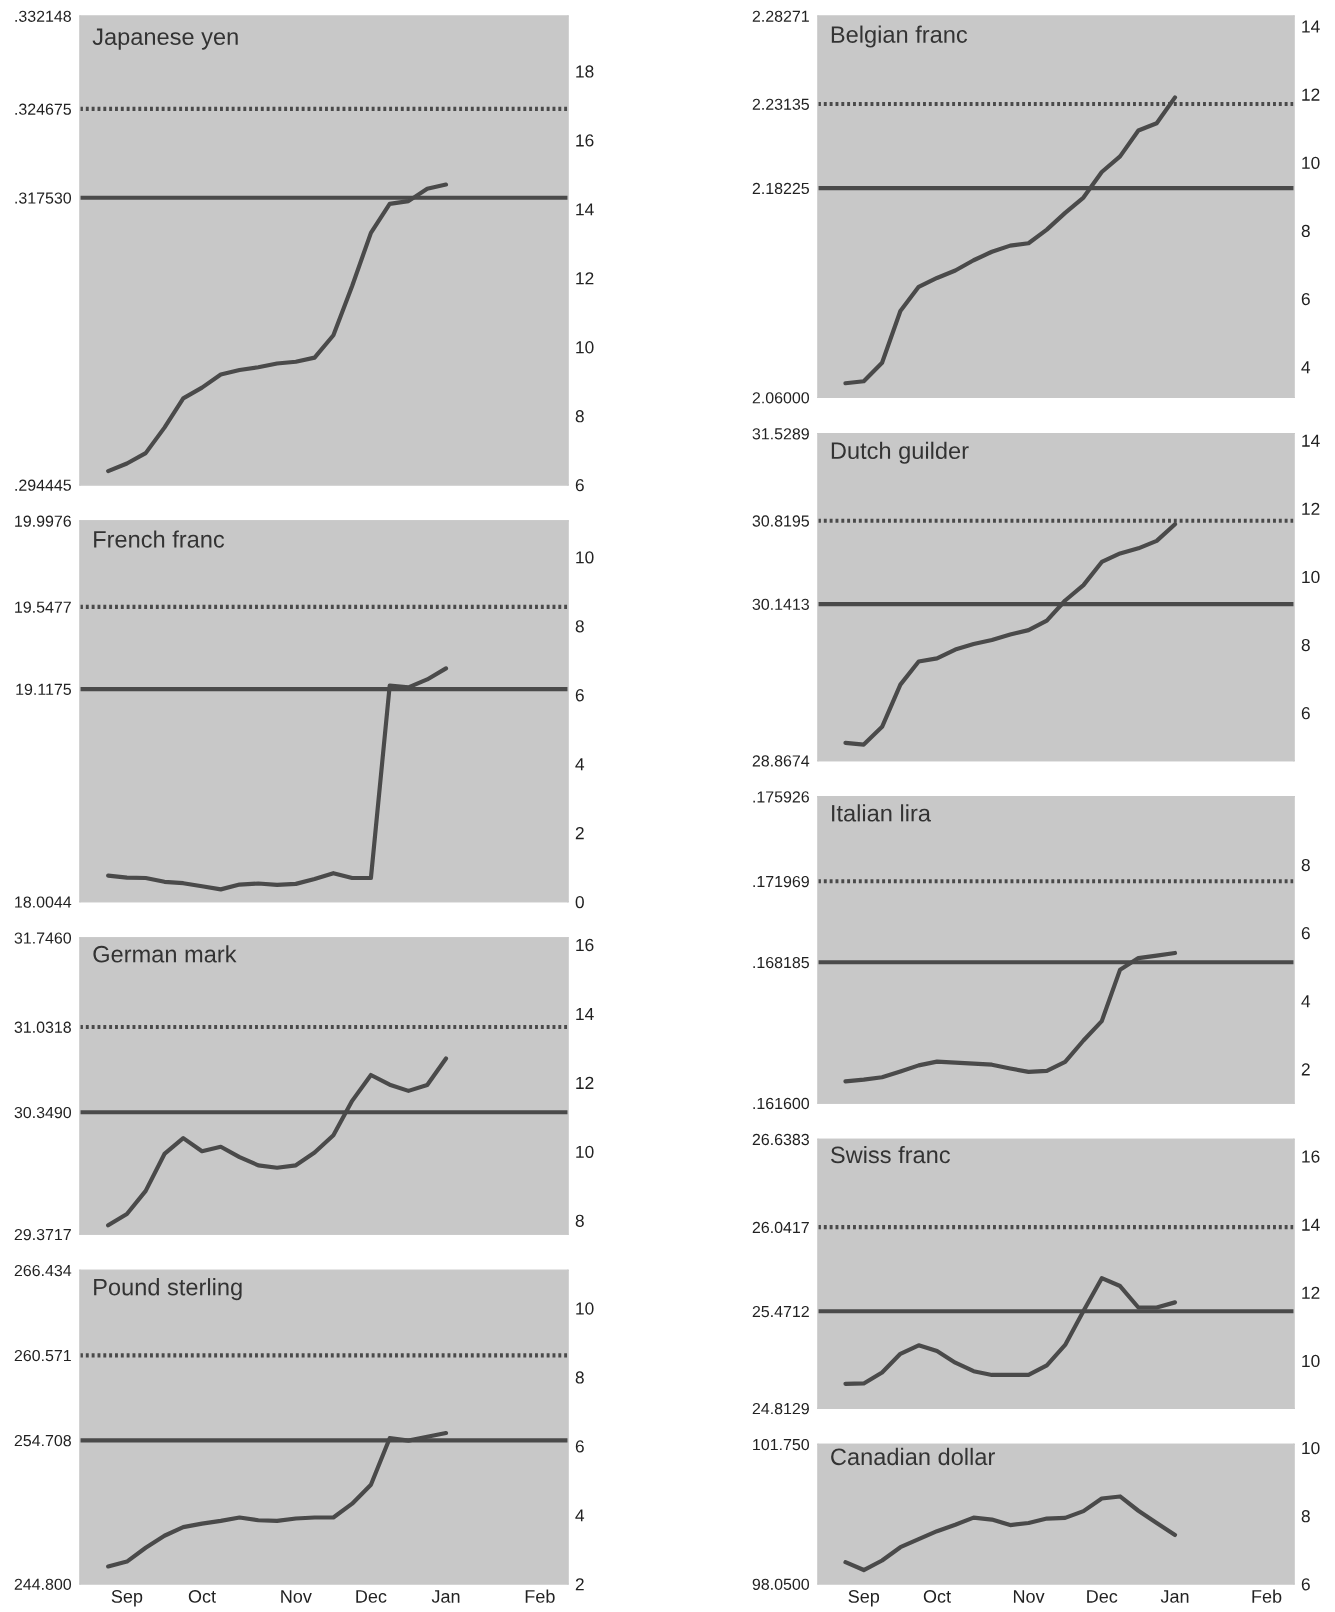 The width and height of the screenshot is (1335, 1612). Describe the element at coordinates (781, 881) in the screenshot. I see `y-tick-label: .171969` at that location.